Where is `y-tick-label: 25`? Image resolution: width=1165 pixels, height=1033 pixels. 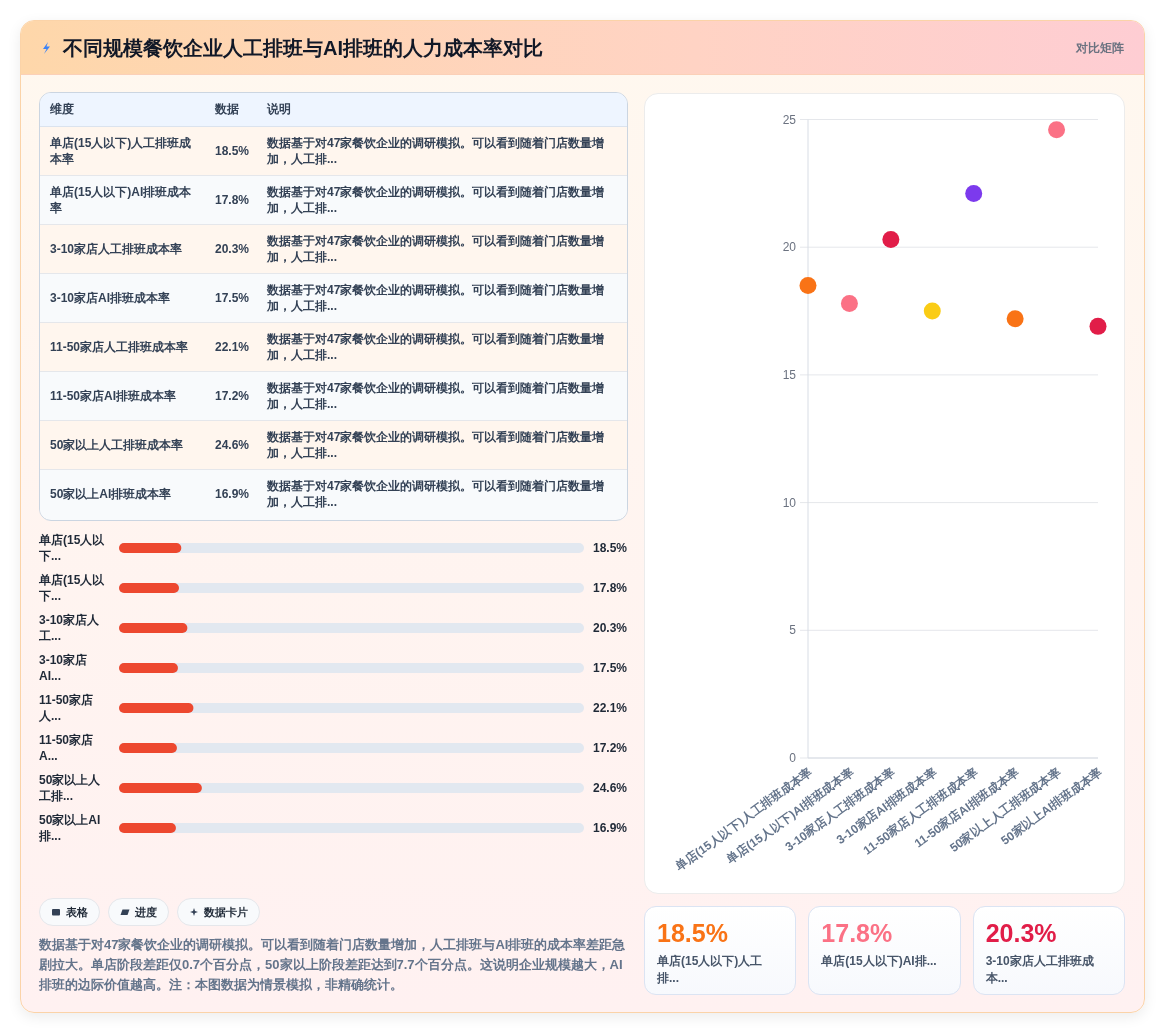
y-tick-label: 25 is located at coordinates (789, 119).